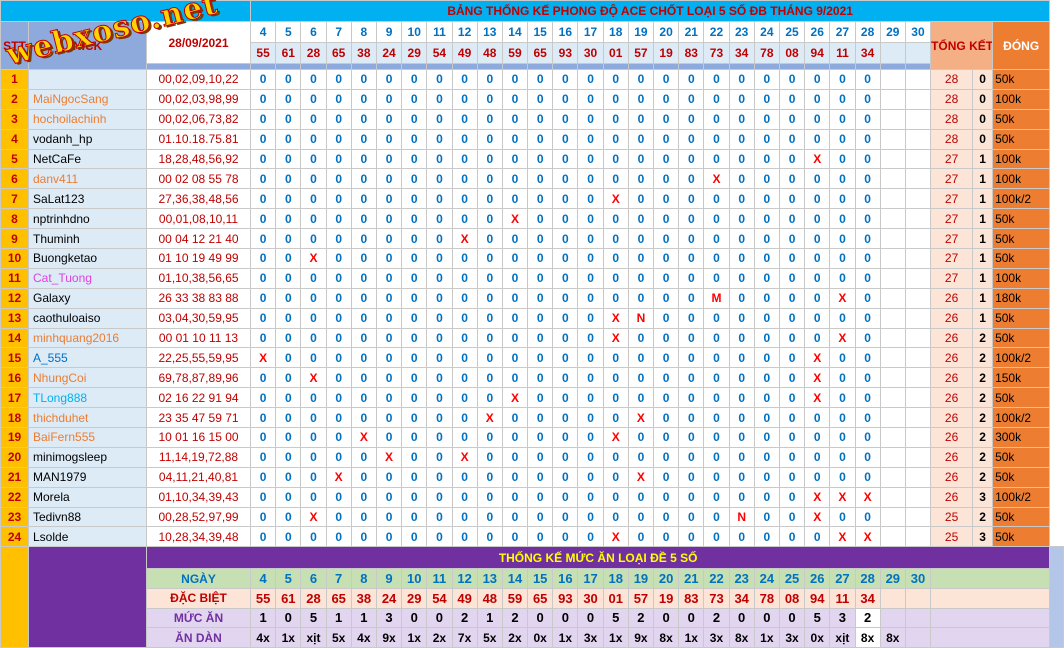  What do you see at coordinates (952, 378) in the screenshot?
I see `row-tong: 26` at bounding box center [952, 378].